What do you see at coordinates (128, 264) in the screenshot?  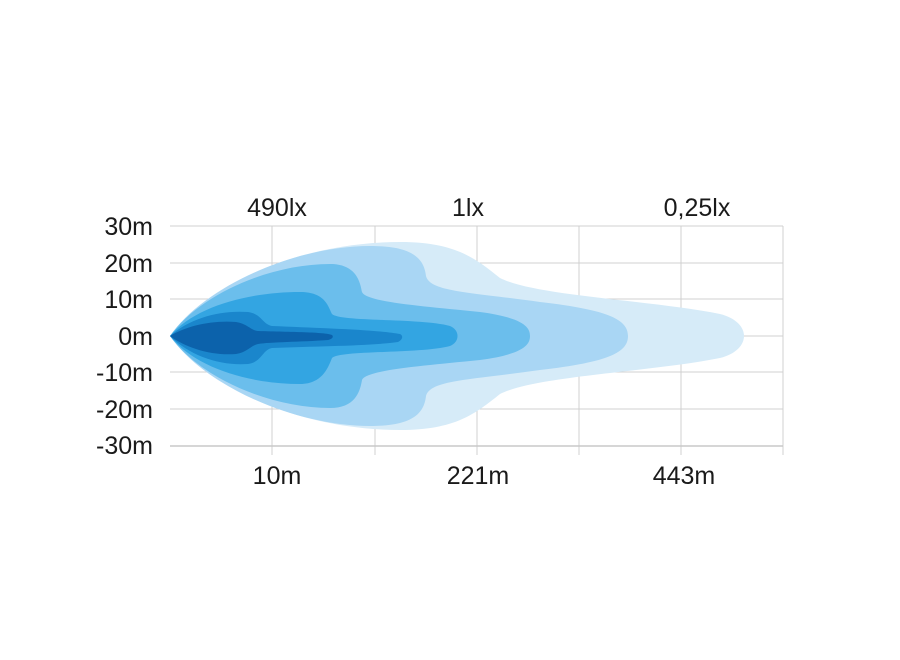 I see `y-tick-label: 20m` at bounding box center [128, 264].